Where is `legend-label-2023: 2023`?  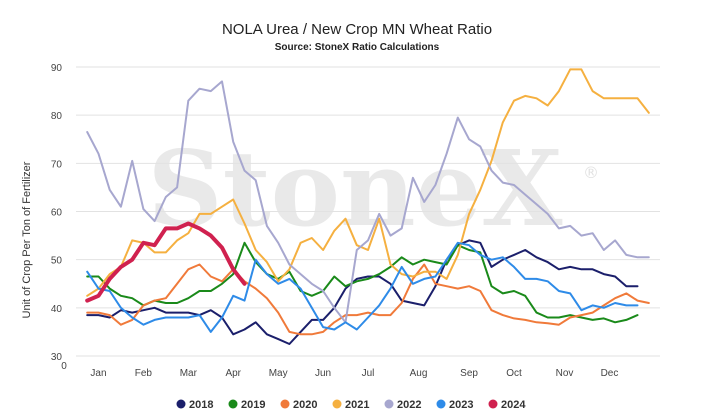 legend-label-2023: 2023 is located at coordinates (461, 405).